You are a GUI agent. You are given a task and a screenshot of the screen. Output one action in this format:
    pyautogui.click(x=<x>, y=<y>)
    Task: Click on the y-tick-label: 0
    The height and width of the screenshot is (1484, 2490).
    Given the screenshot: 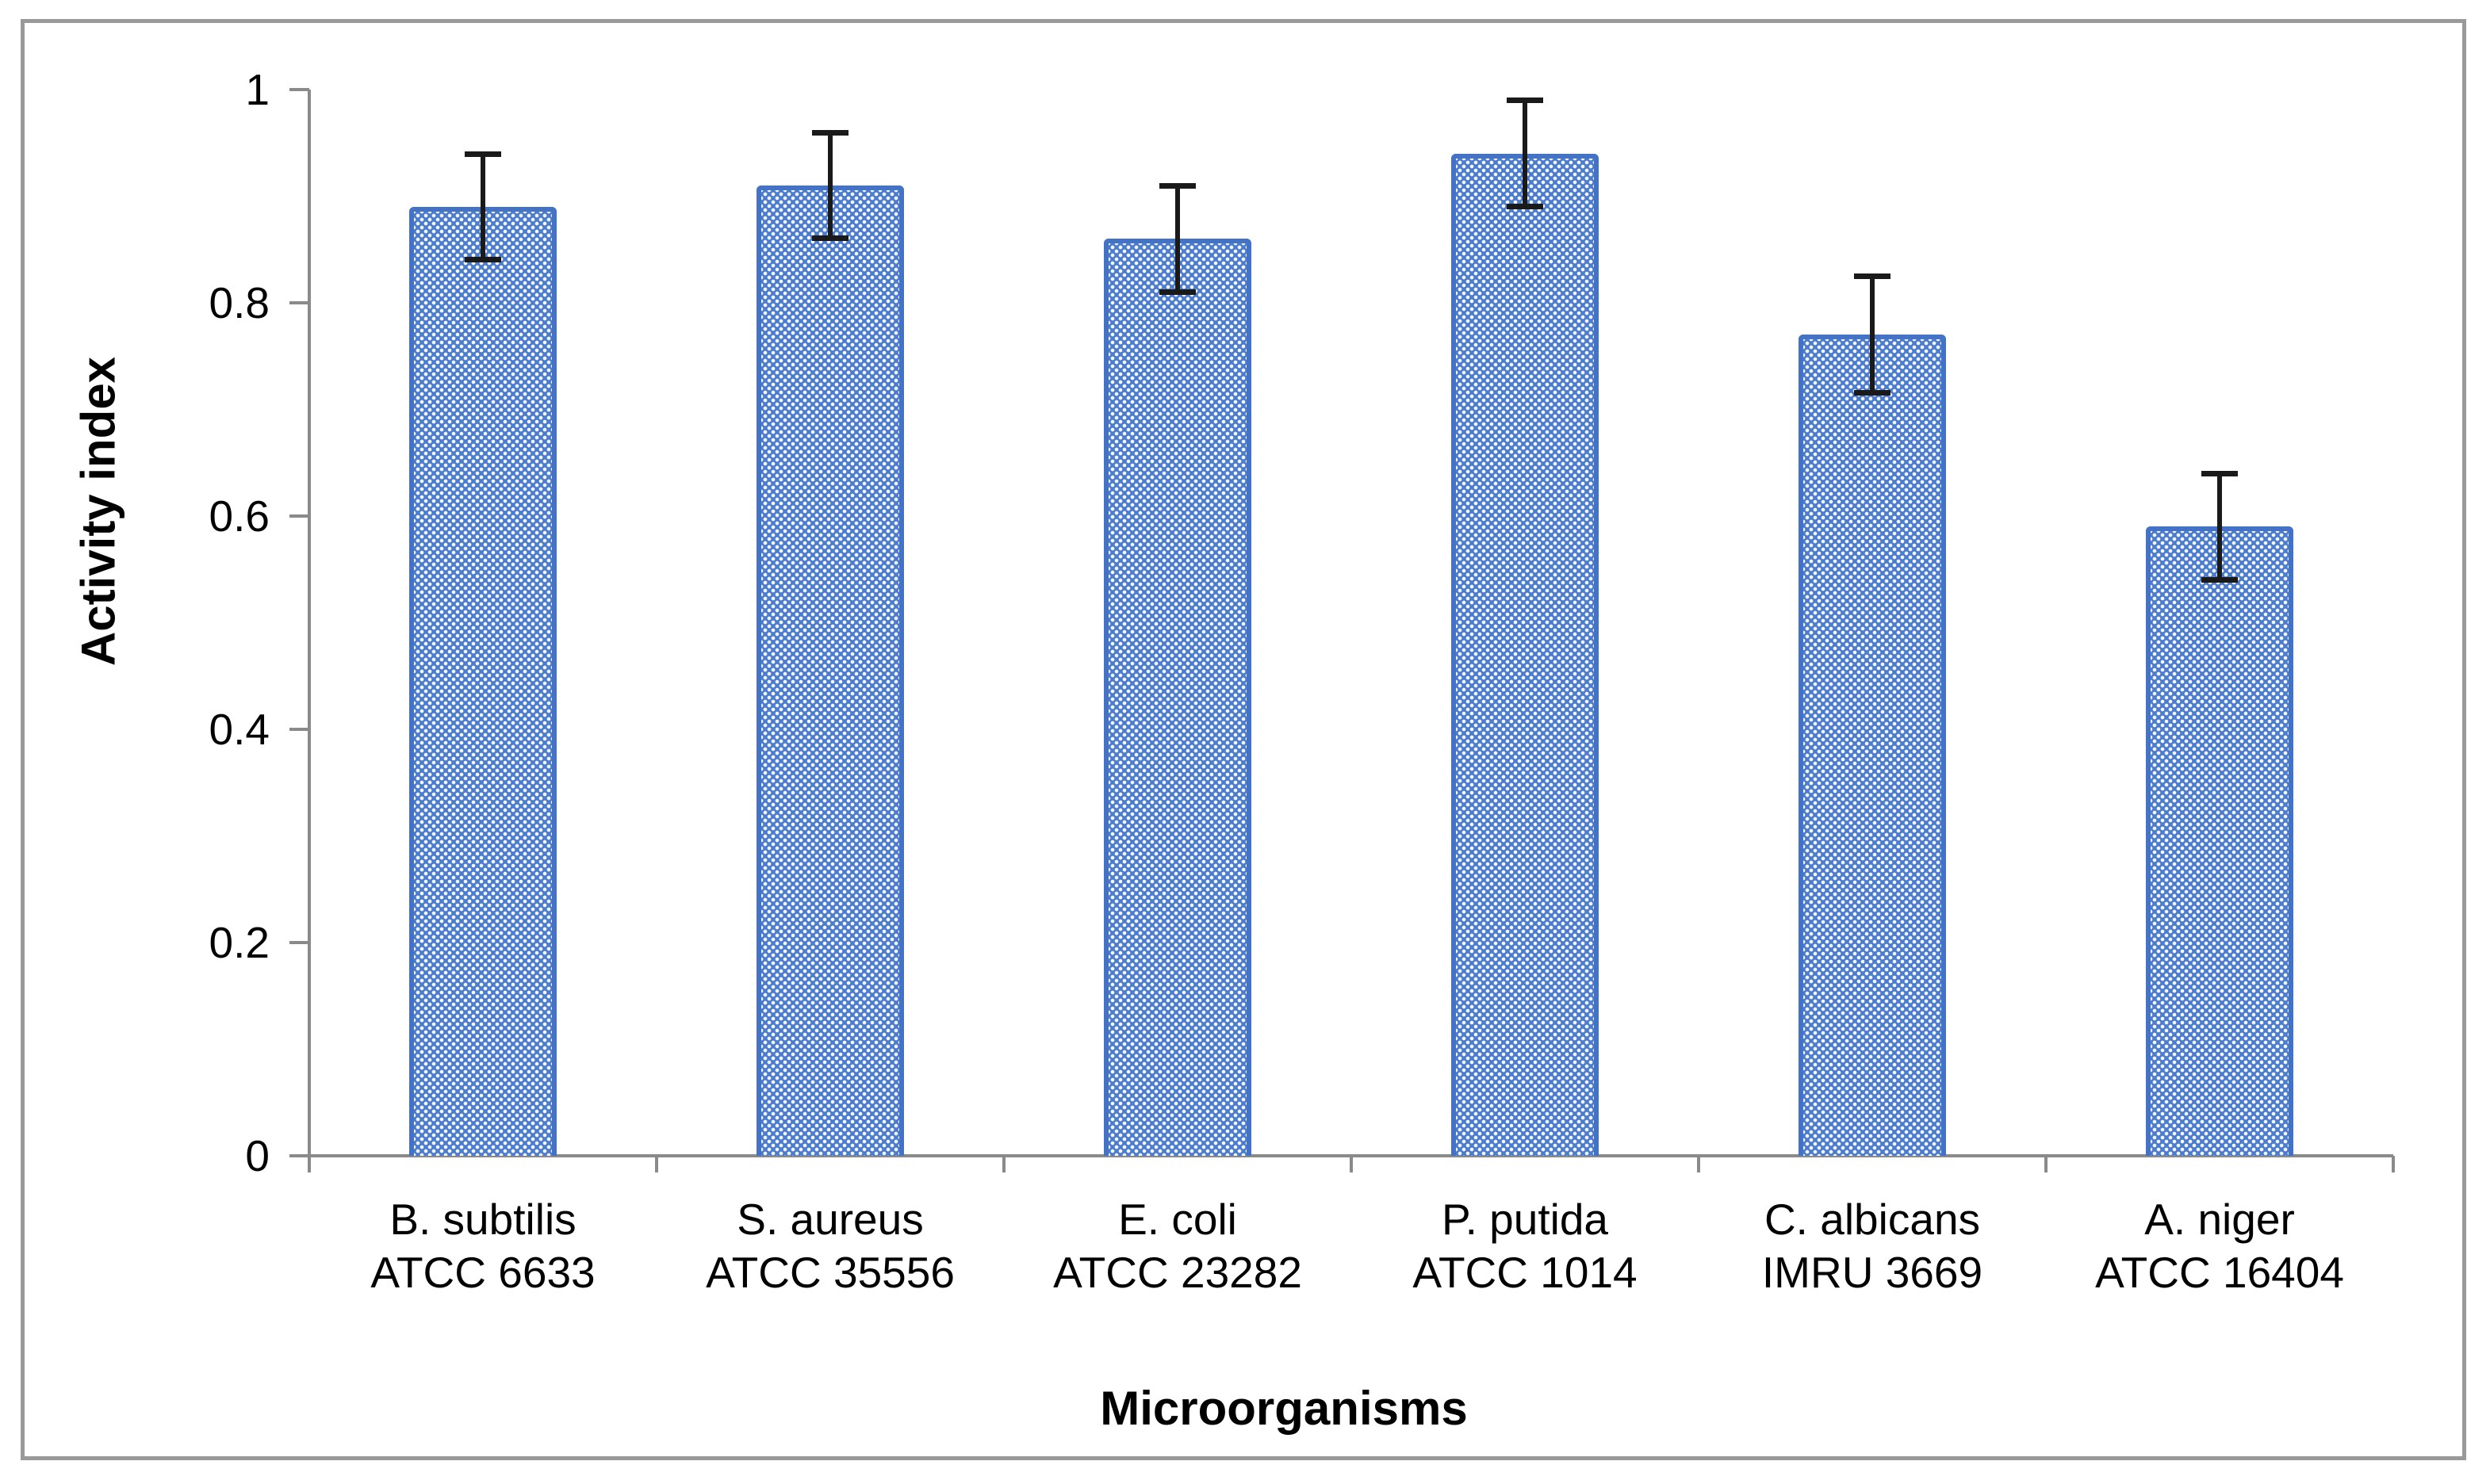 What is the action you would take?
    pyautogui.click(x=257, y=1155)
    